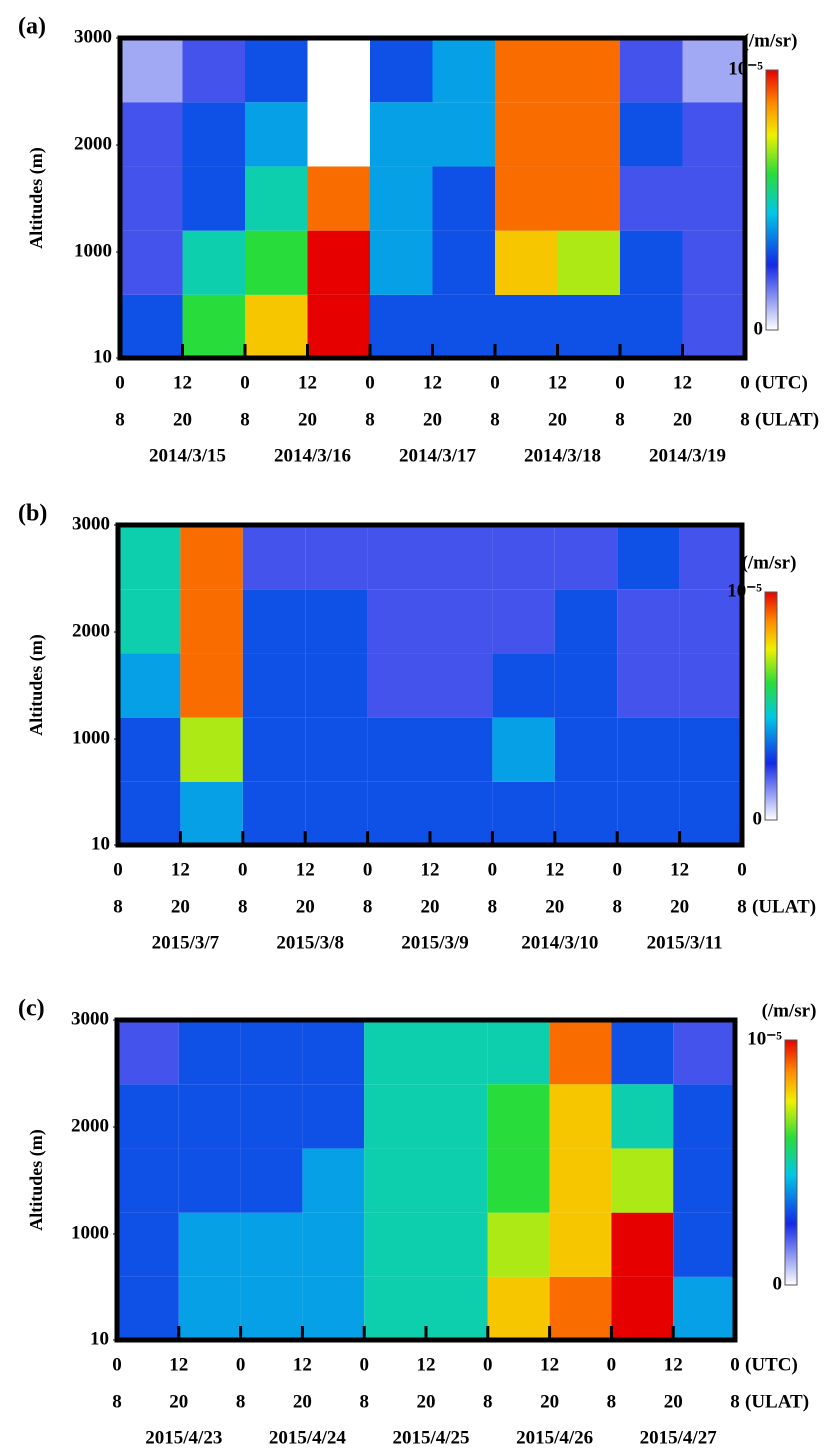 This screenshot has width=836, height=1454. Describe the element at coordinates (777, 1401) in the screenshot. I see `x-local-unit-label: (ULAT)` at that location.